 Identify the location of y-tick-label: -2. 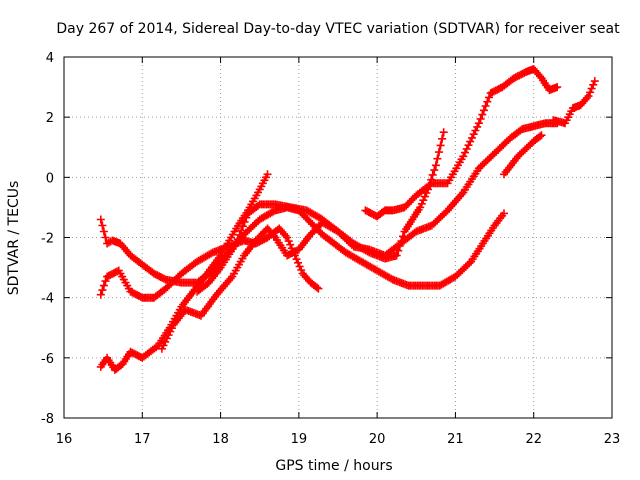
(47, 239).